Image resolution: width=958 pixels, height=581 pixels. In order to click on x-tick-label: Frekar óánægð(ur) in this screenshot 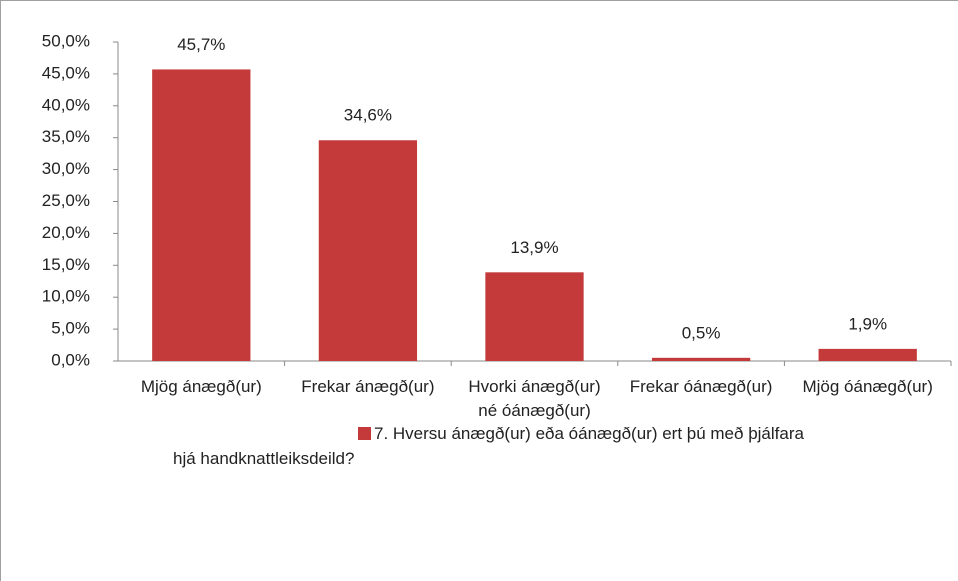, I will do `click(701, 386)`.